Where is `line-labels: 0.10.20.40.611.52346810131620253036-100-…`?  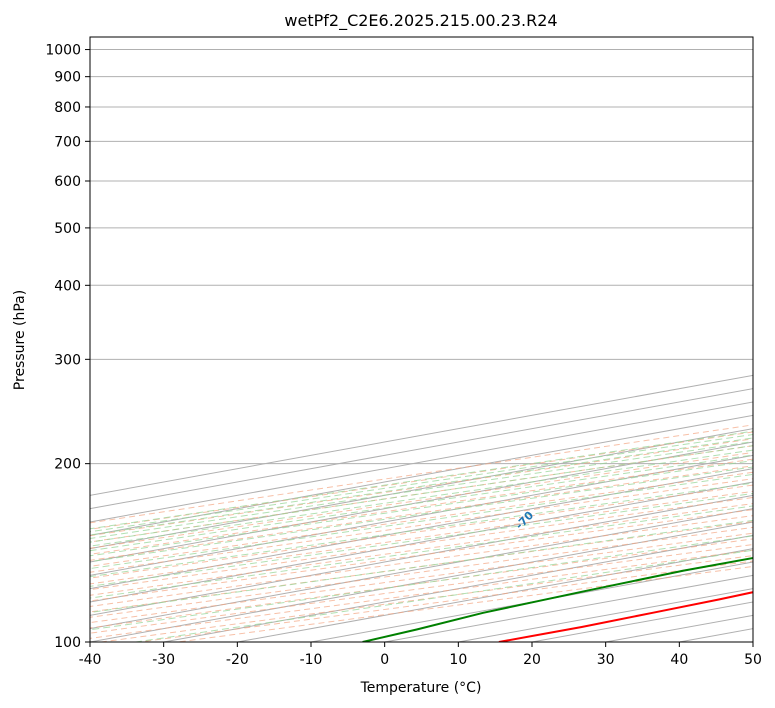
line-labels: 0.10.20.40.611.52346810131620253036-100-… is located at coordinates (299, 554).